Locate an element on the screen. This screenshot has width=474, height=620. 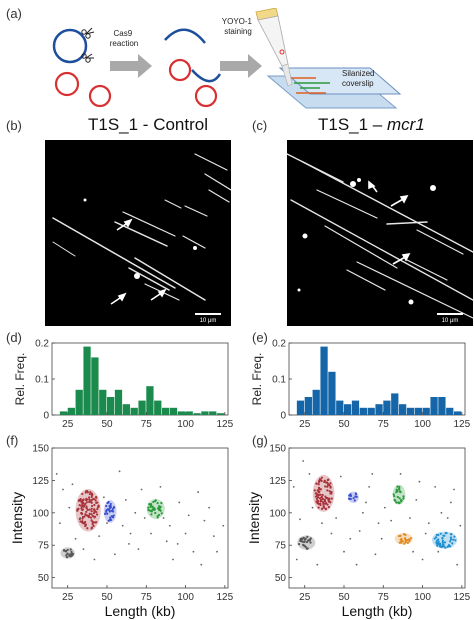
y-axis-label: Rel. Freq. is located at coordinates (20, 379).